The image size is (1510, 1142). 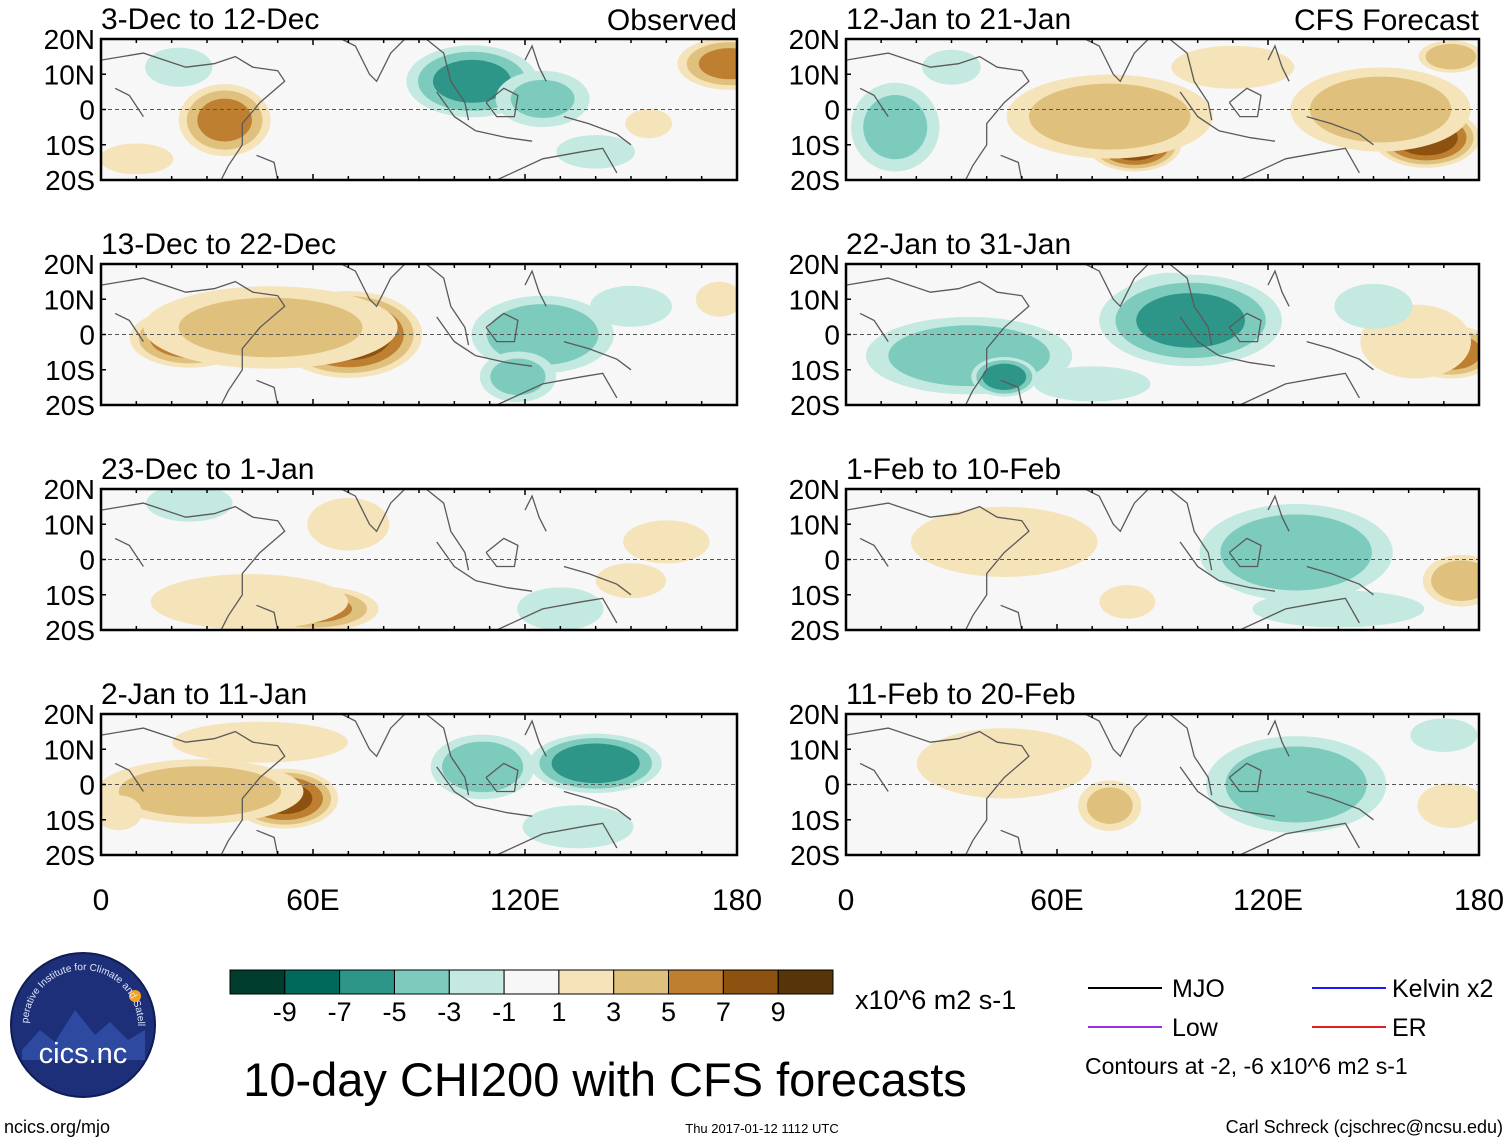 I want to click on x-tick-labels: 0 60E 120E 180 0 60E 120E 180, so click(x=798, y=900).